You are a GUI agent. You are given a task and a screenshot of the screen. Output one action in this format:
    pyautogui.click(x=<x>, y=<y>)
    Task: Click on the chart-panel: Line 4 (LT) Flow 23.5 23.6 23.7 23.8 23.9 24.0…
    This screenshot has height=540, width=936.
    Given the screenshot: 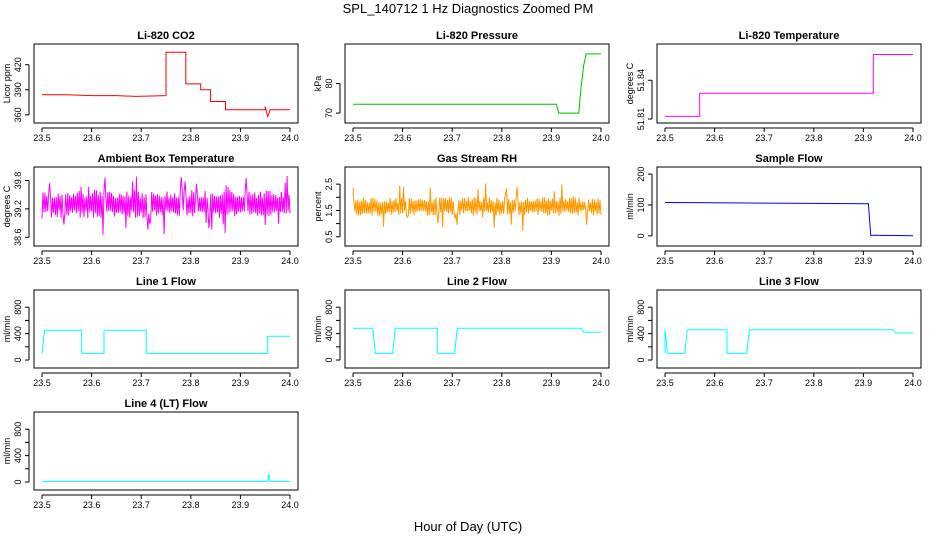 What is the action you would take?
    pyautogui.click(x=150, y=454)
    